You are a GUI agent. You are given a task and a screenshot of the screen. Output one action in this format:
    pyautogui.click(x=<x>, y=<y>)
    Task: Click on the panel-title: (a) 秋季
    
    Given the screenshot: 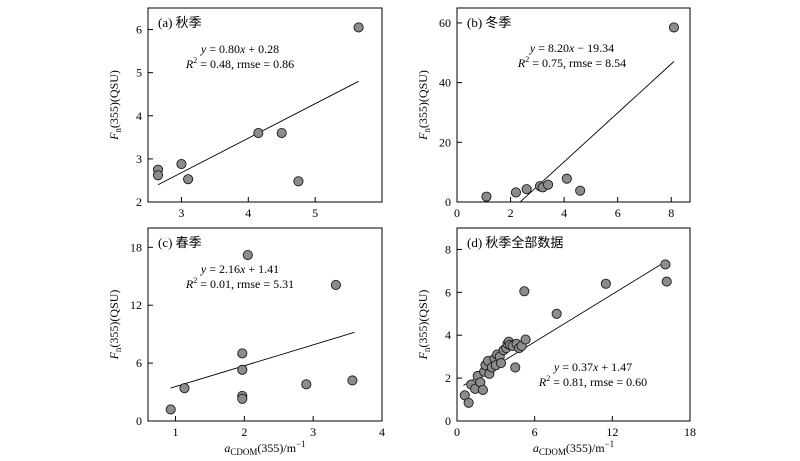 What is the action you would take?
    pyautogui.click(x=180, y=22)
    